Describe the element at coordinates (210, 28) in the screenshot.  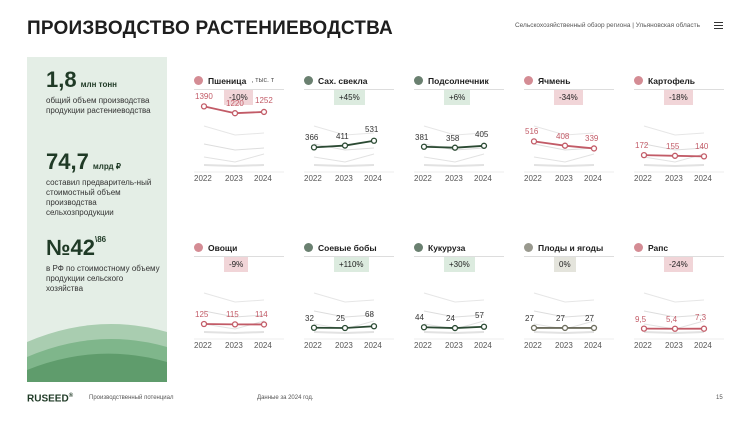
I see `page-title: ПРОИЗВОДСТВО РАСТЕНИЕВОДСТВА` at that location.